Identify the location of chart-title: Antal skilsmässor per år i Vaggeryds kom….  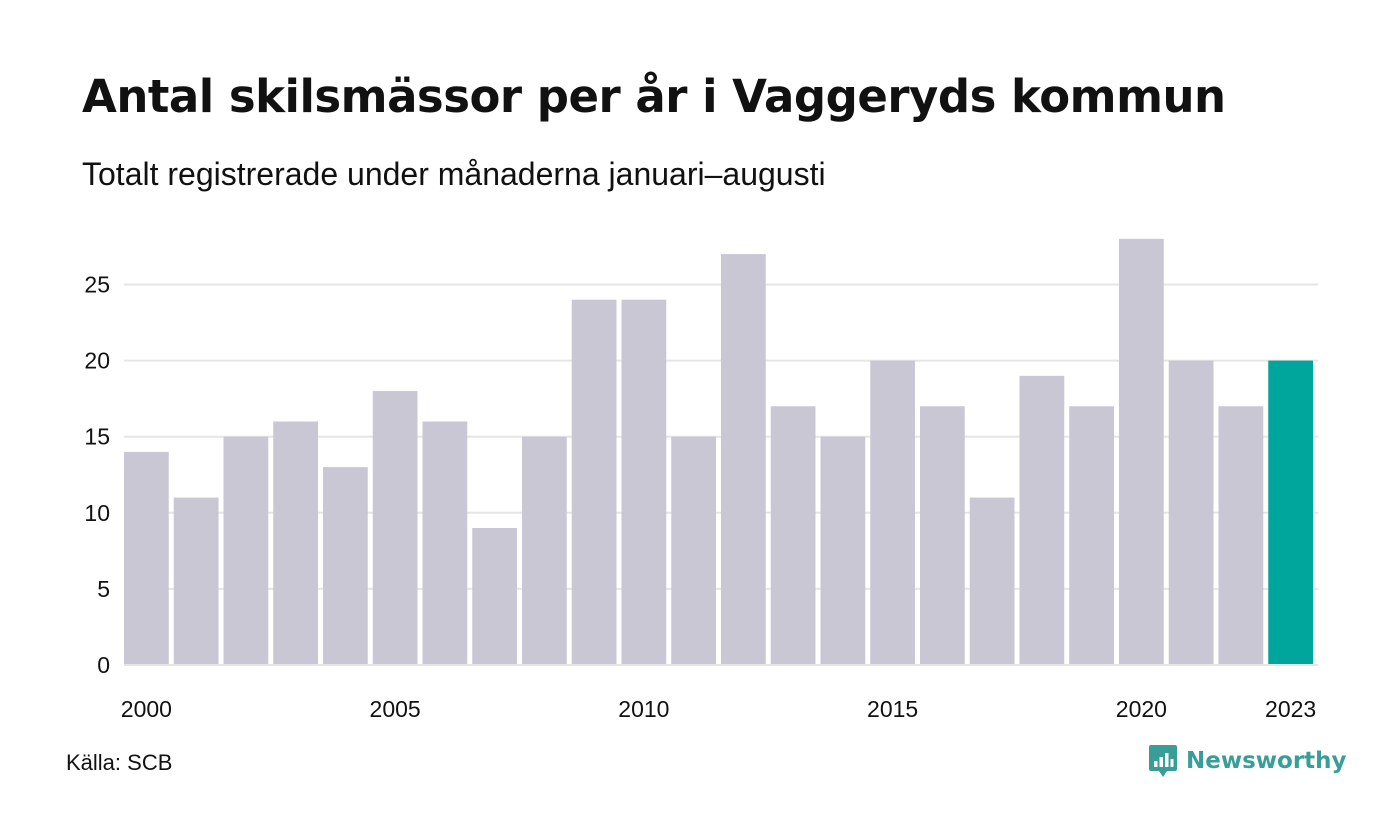
(654, 96).